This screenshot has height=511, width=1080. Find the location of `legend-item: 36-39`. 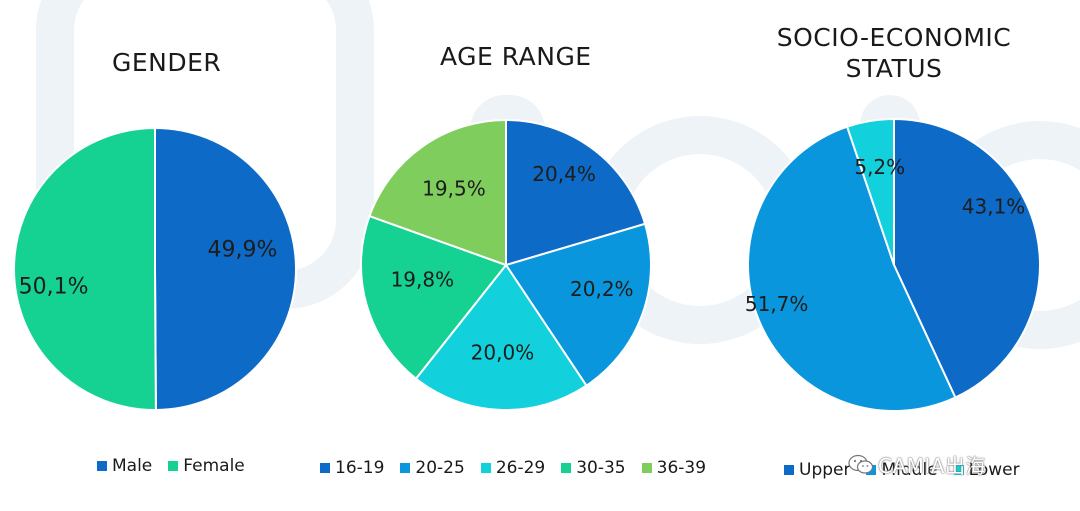

legend-item: 36-39 is located at coordinates (674, 468).